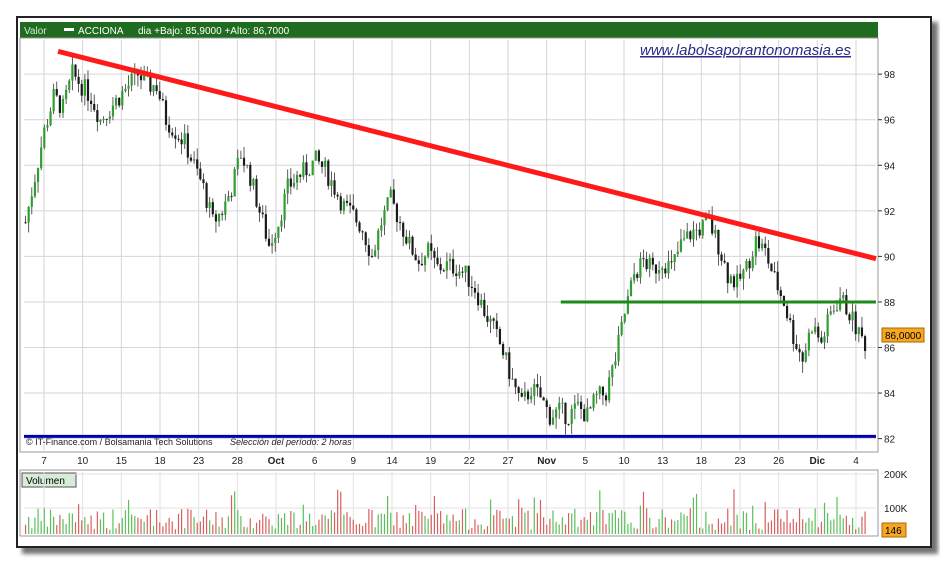 Image resolution: width=940 pixels, height=562 pixels. I want to click on watermark: www.labolsaporantonomasia.es, so click(745, 50).